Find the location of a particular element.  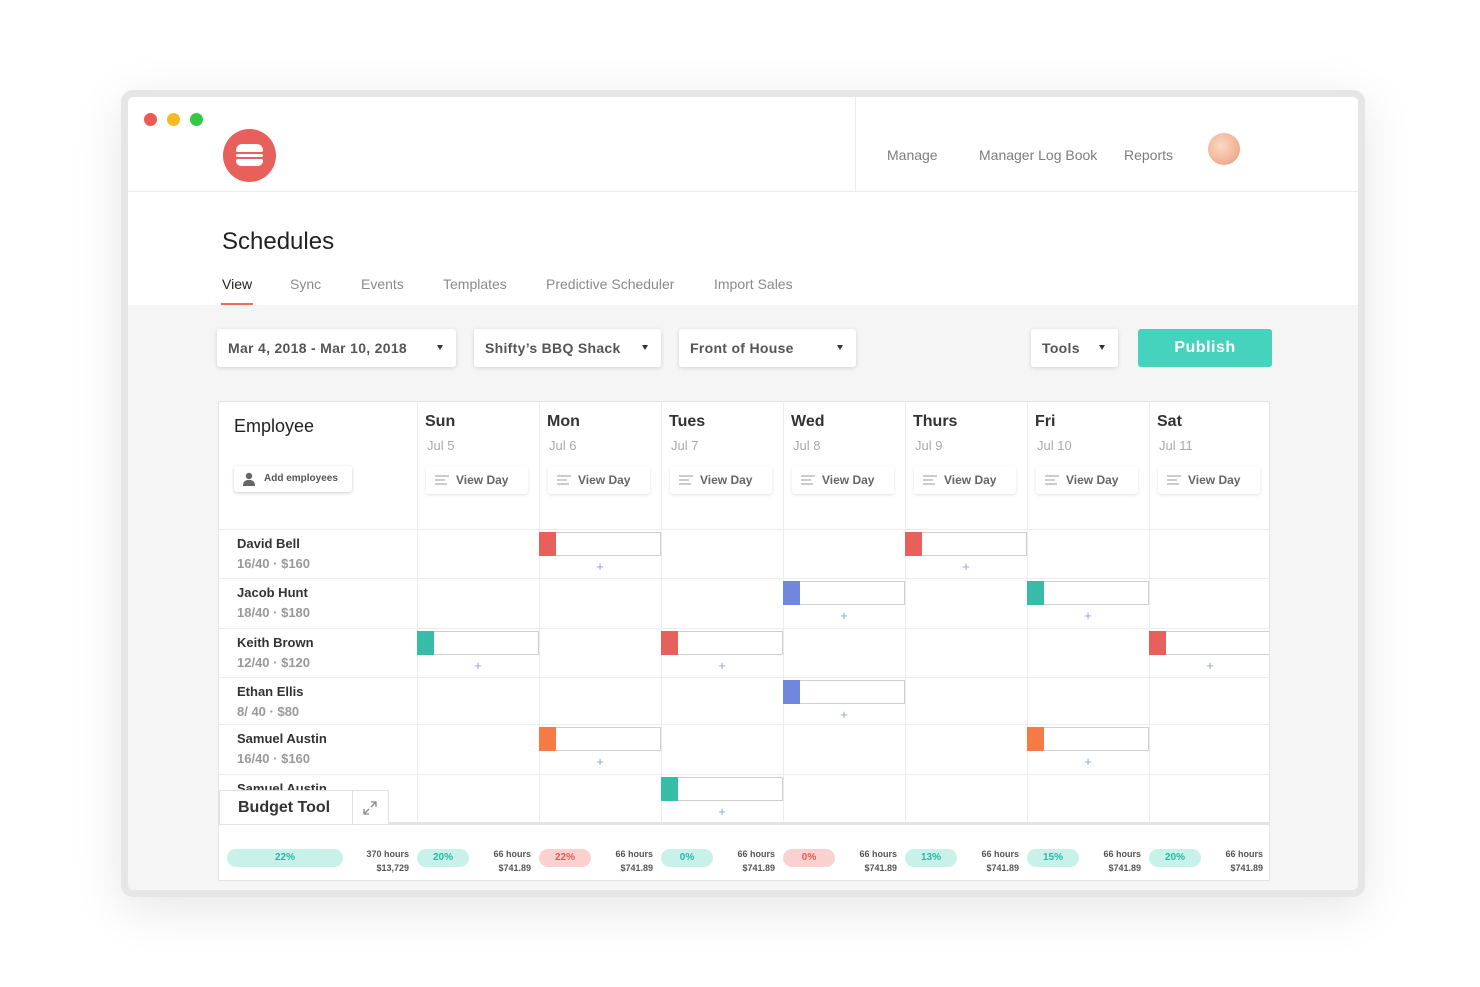

column-divider is located at coordinates (783, 612).